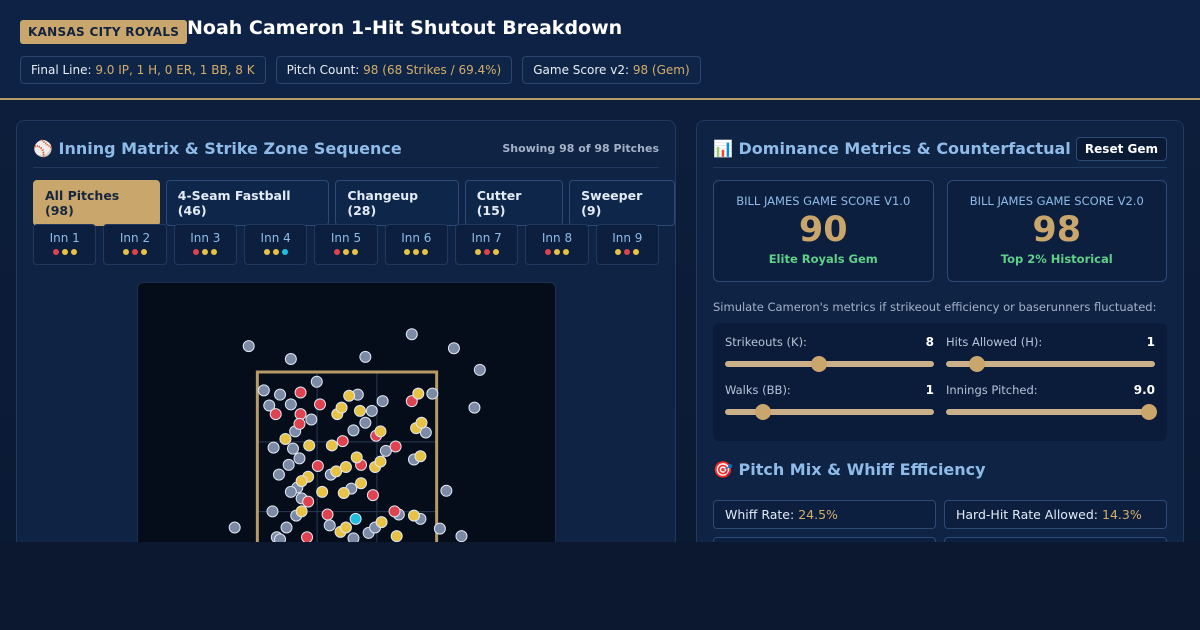  I want to click on stat-chip: Game Score v2: 98 (Gem), so click(611, 70).